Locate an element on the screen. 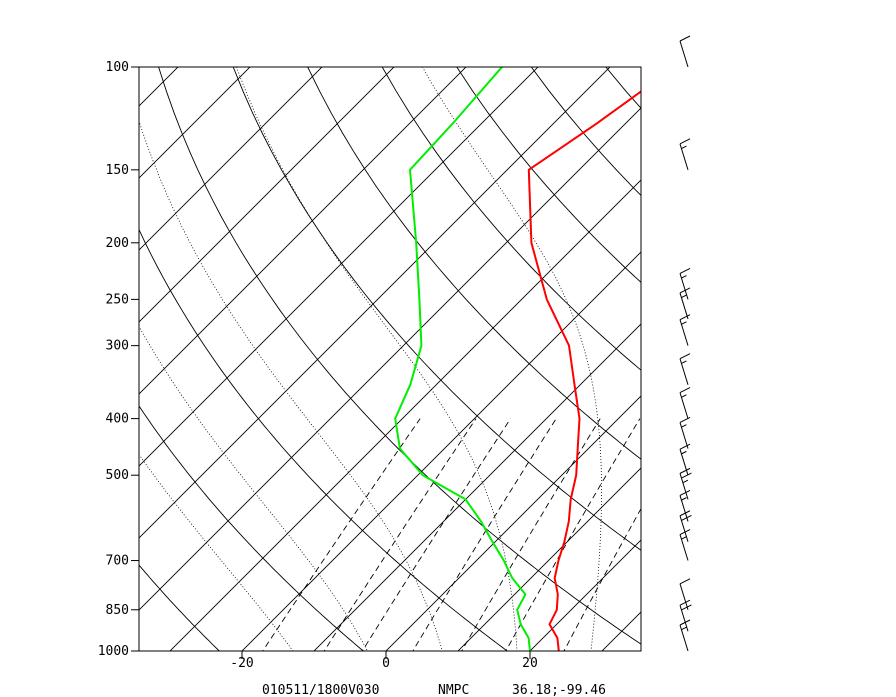 This screenshot has height=697, width=896. temperature-profile-line is located at coordinates (584, 370).